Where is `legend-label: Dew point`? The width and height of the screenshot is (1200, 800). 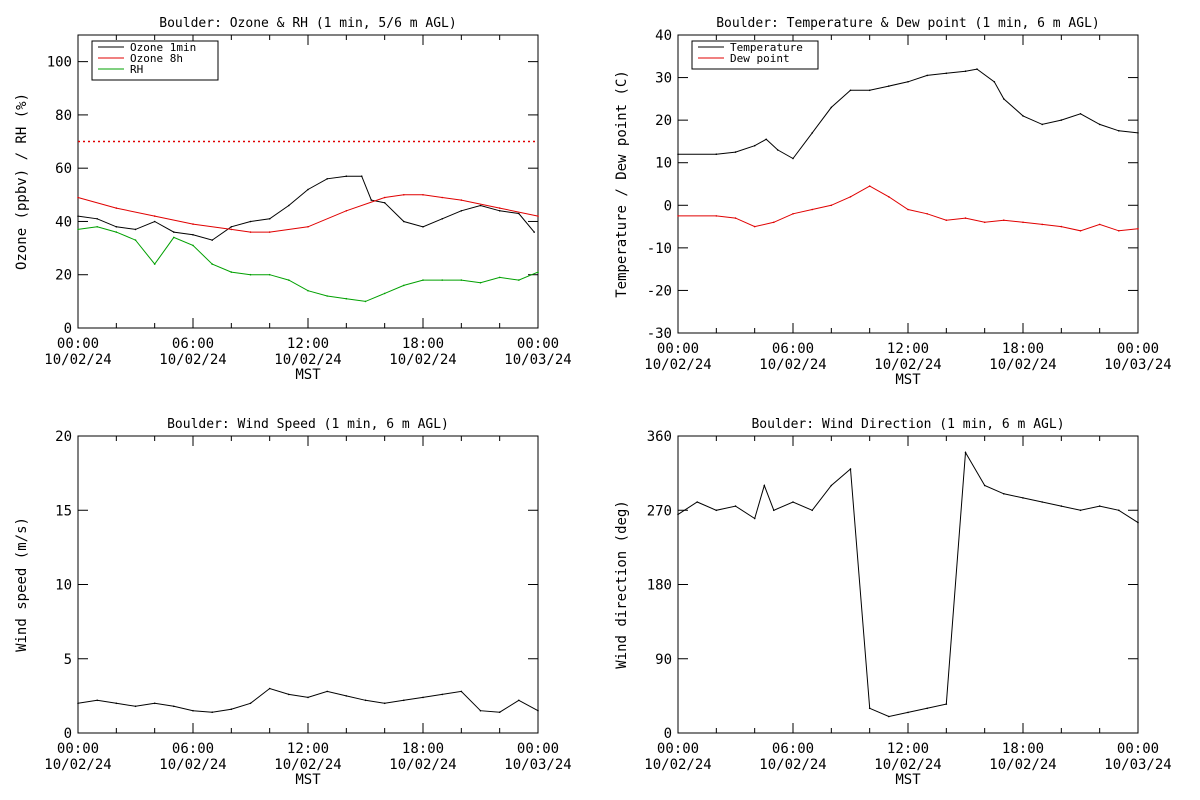 legend-label: Dew point is located at coordinates (760, 58).